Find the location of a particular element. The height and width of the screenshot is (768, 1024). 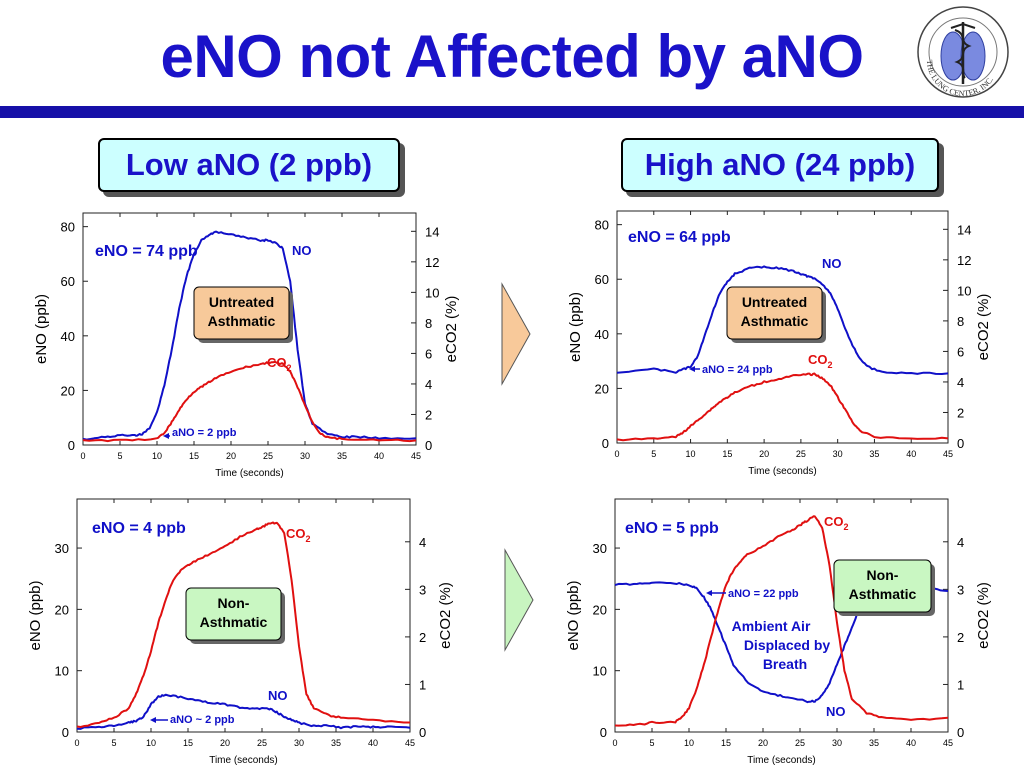

x-tick-label: 20 is located at coordinates (763, 743).